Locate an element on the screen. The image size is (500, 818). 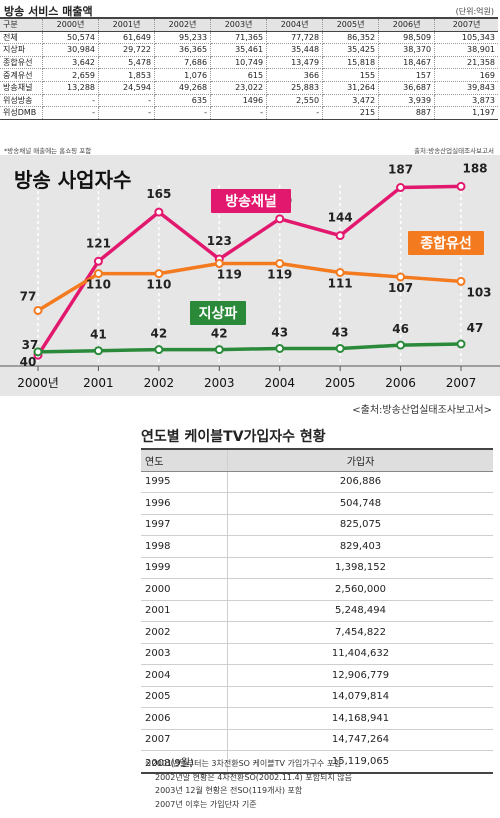
revenue-cell: 98,509 is located at coordinates (407, 38).